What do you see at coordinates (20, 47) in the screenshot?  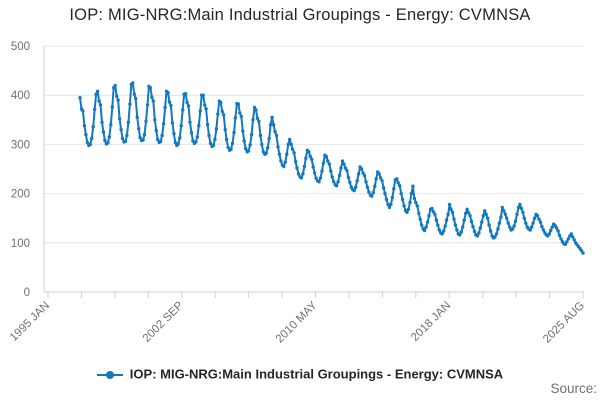 I see `y-axis-tick-label: 500` at bounding box center [20, 47].